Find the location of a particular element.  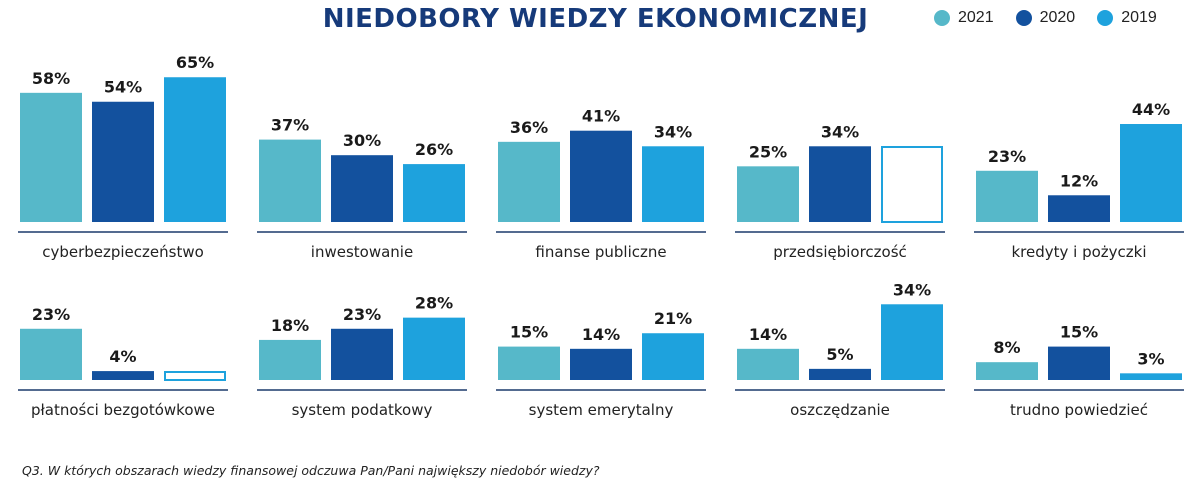

value-label-finanse-publiczne-2020: 41% is located at coordinates (601, 116).